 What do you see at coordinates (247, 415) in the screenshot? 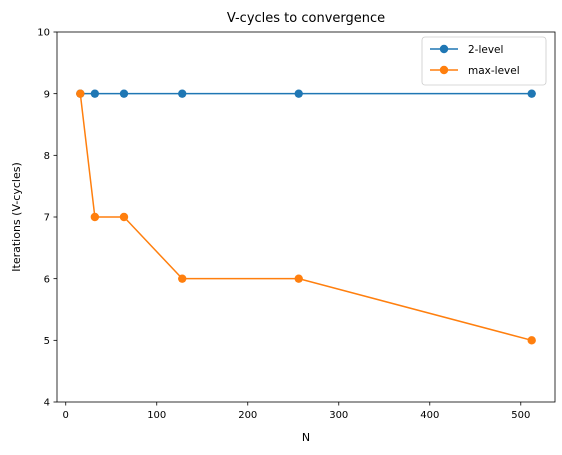
I see `x-tick-label: 200` at bounding box center [247, 415].